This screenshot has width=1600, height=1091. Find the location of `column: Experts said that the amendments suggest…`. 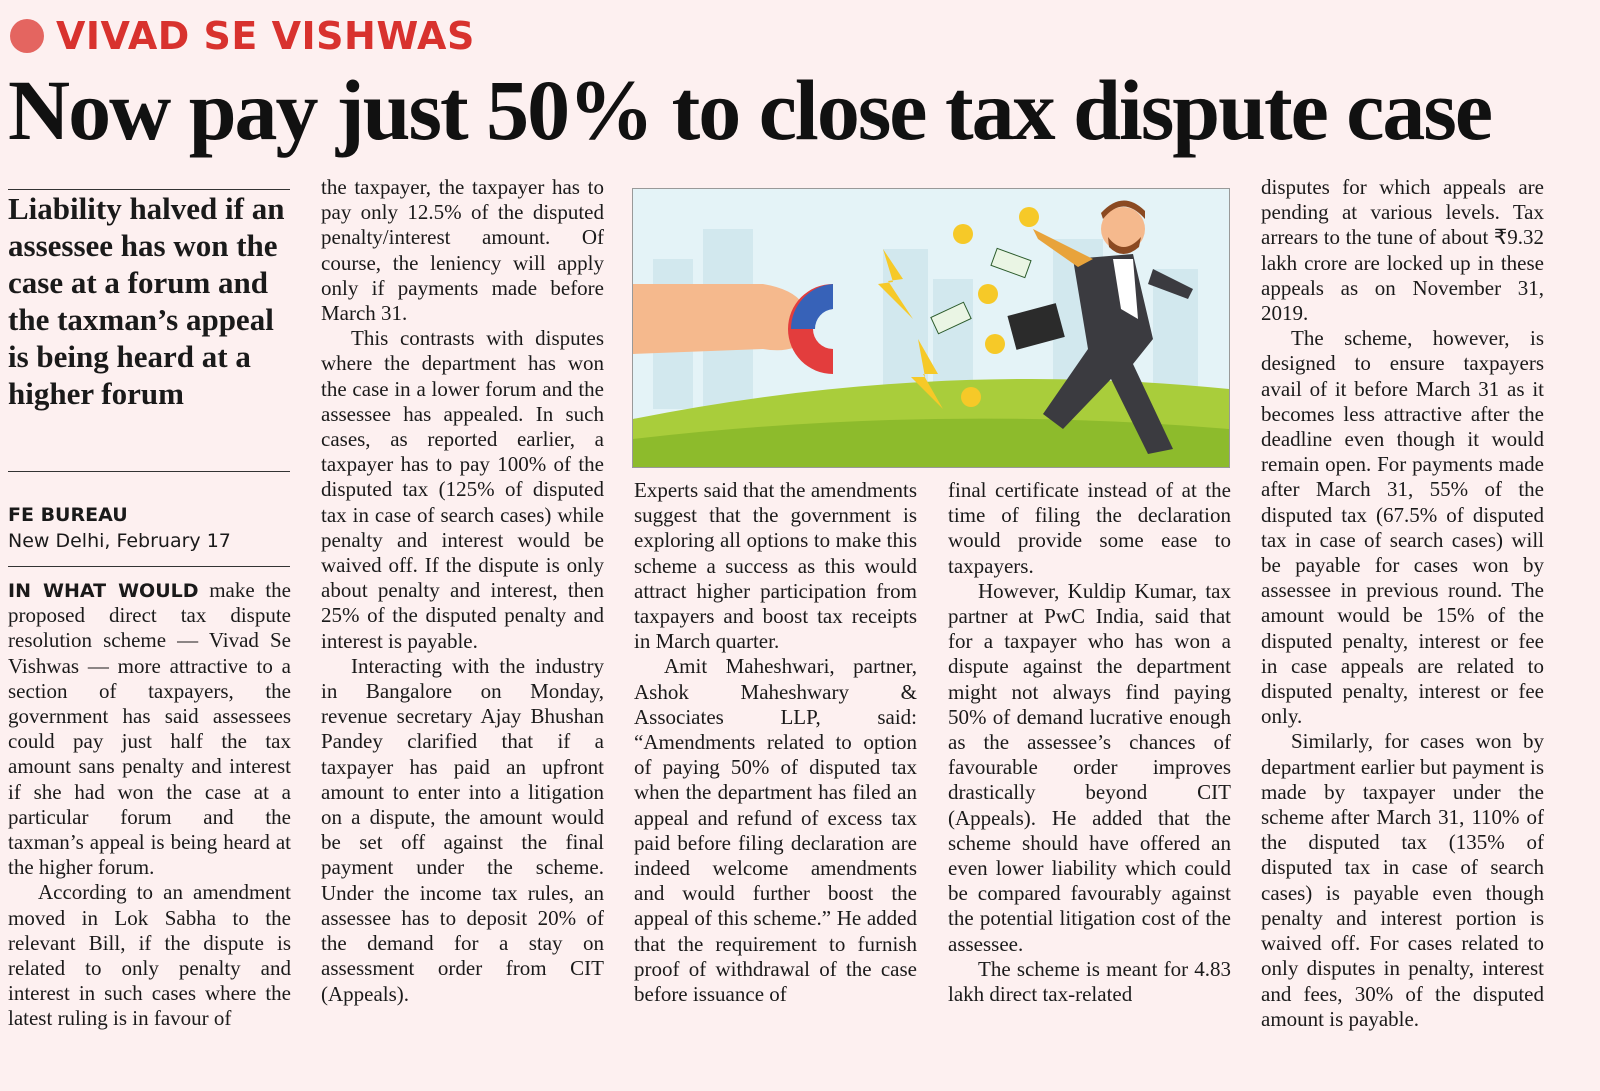

column: Experts said that the amendments suggest… is located at coordinates (775, 758).